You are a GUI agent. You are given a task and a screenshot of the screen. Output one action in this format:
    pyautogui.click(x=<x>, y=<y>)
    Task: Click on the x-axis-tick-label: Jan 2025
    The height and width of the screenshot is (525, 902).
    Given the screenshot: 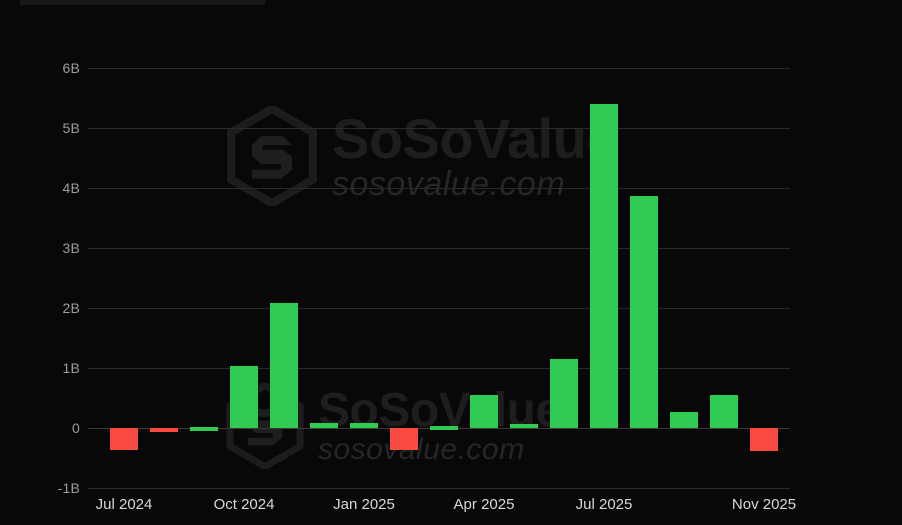 What is the action you would take?
    pyautogui.click(x=364, y=504)
    